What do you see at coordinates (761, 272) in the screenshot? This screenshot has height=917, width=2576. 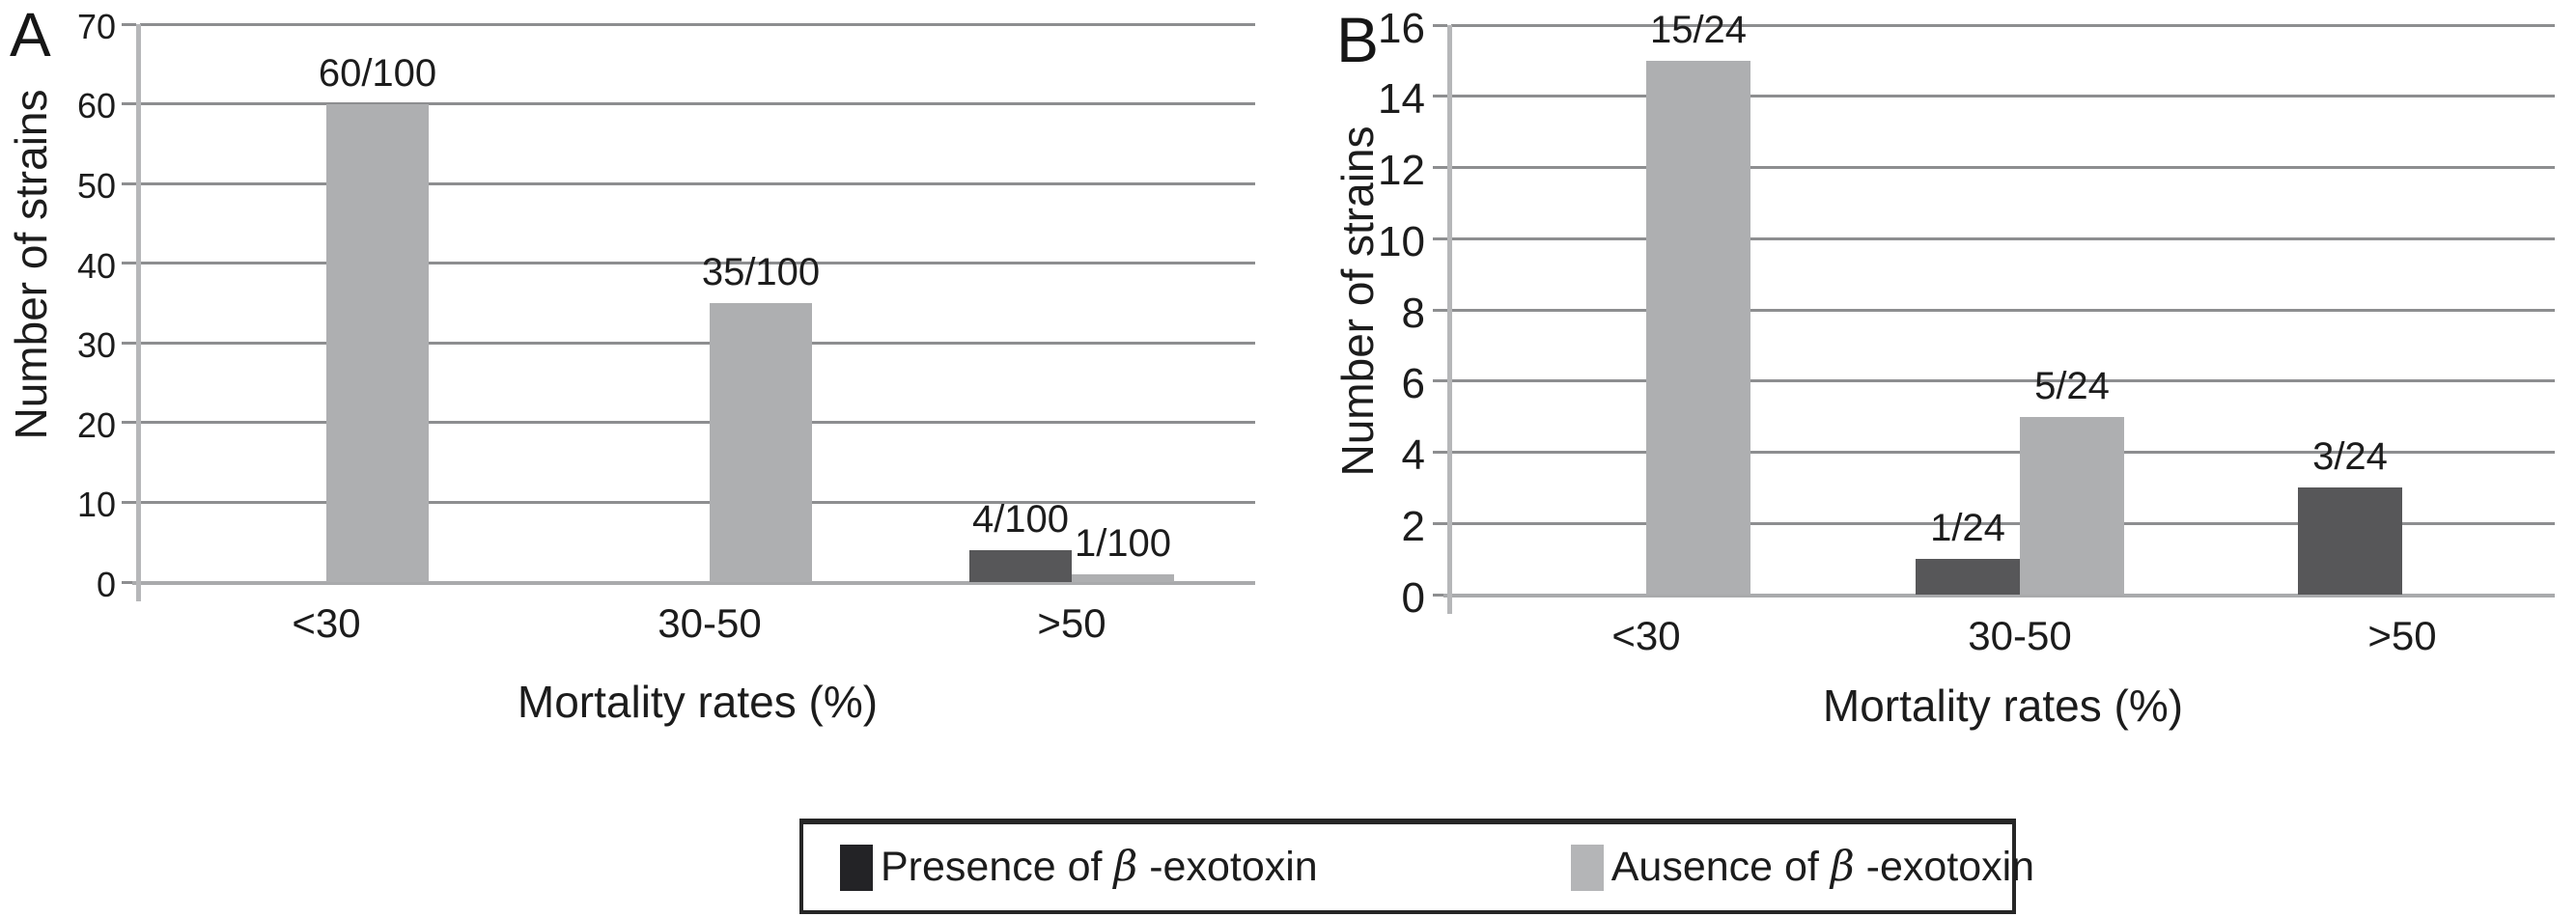 I see `value-label-35/100: 35/100` at bounding box center [761, 272].